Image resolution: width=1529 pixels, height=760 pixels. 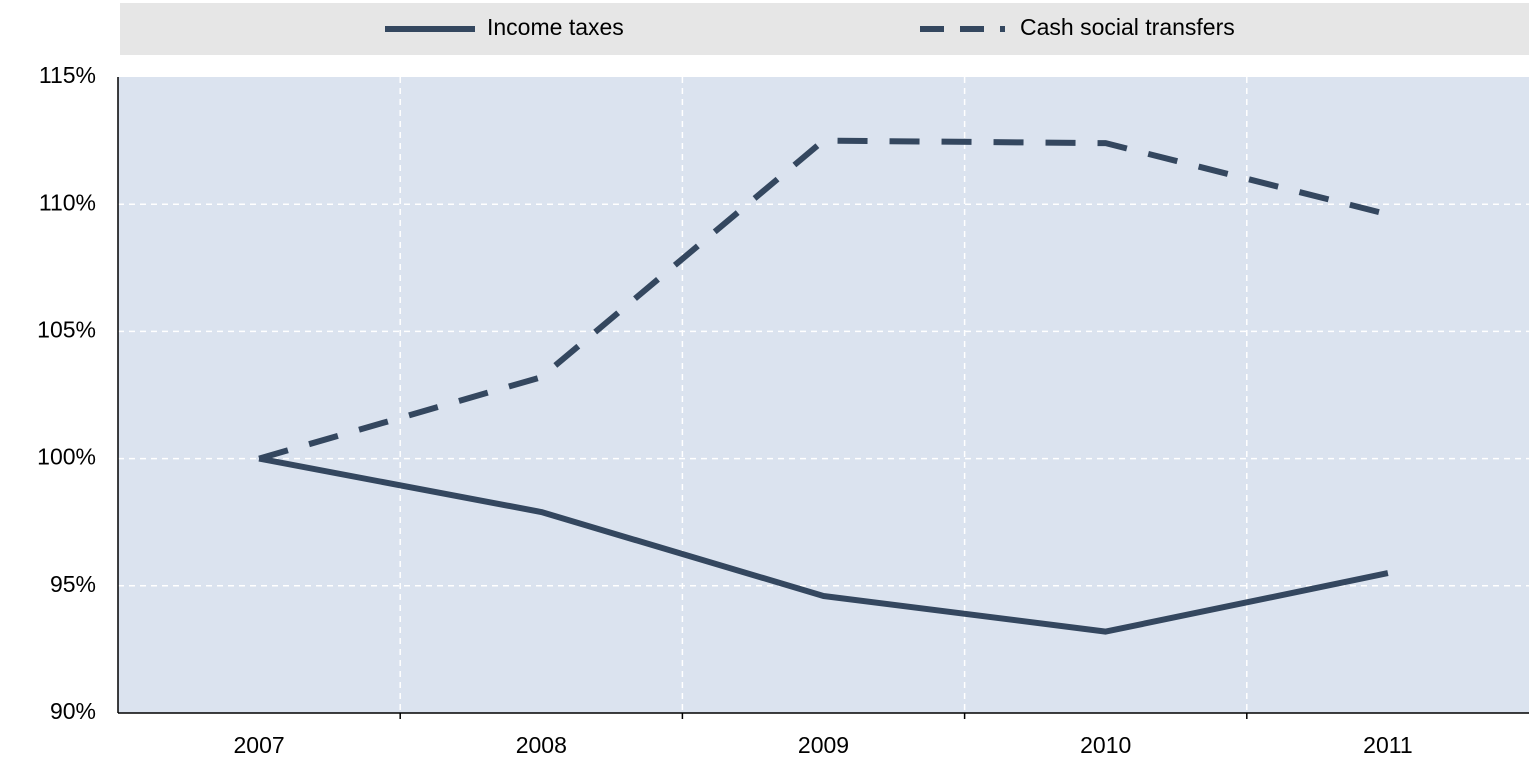 What do you see at coordinates (73, 584) in the screenshot?
I see `y-tick-label: 95%` at bounding box center [73, 584].